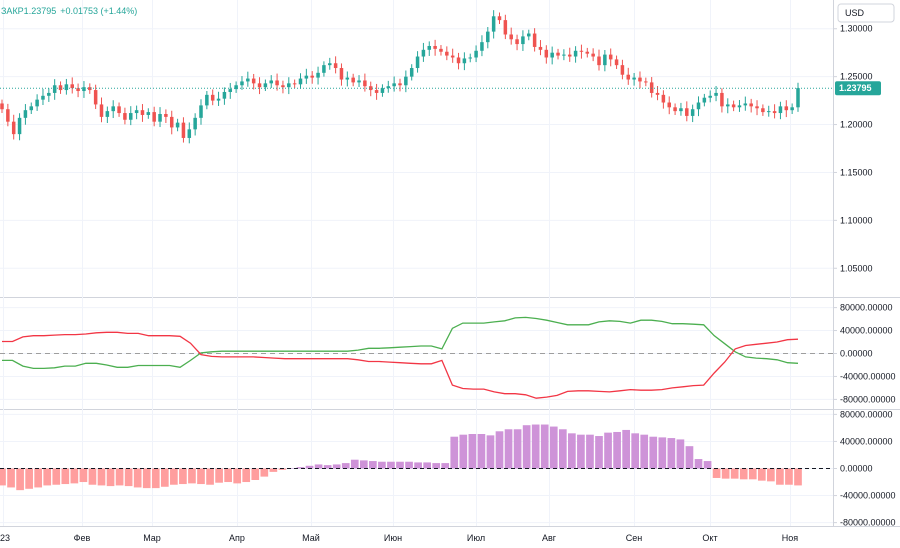  Describe the element at coordinates (28, 11) in the screenshot. I see `last-close-text: ЗАКР1.23795` at that location.